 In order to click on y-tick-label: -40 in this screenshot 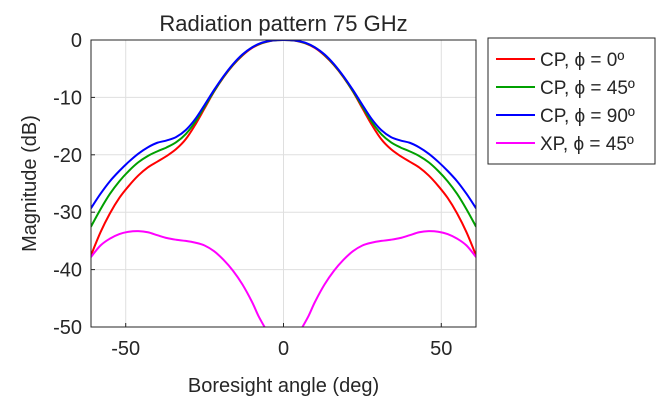, I will do `click(67, 271)`.